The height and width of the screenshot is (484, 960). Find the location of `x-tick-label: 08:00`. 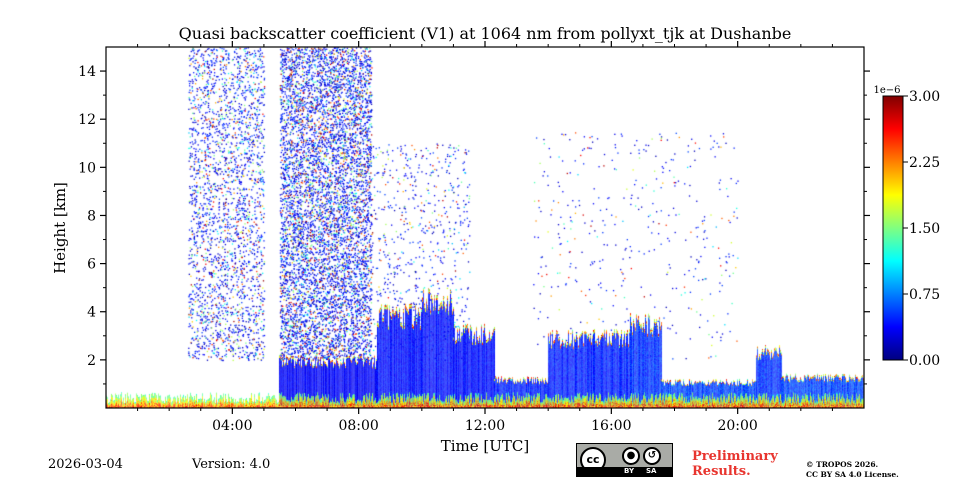

x-tick-label: 08:00 is located at coordinates (358, 426).